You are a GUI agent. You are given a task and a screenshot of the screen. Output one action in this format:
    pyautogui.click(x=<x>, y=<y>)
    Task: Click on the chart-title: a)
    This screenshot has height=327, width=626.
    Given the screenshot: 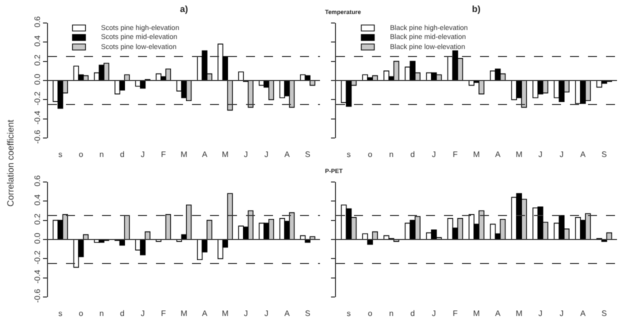 What is the action you would take?
    pyautogui.click(x=184, y=9)
    